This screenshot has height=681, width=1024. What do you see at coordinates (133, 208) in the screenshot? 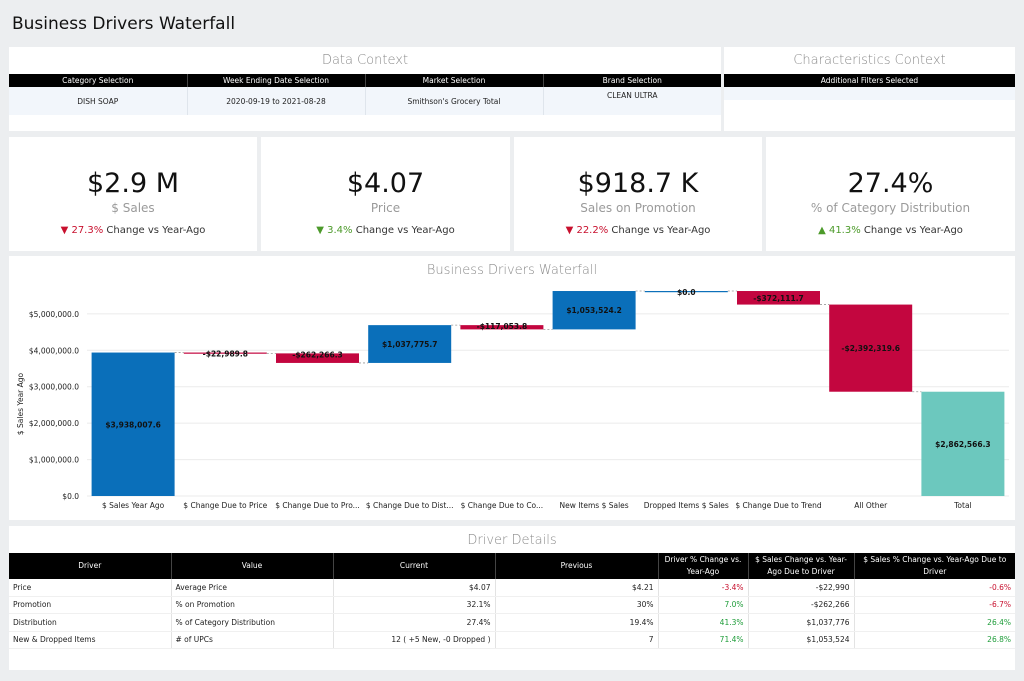
I see `kpi-label: $ Sales` at bounding box center [133, 208].